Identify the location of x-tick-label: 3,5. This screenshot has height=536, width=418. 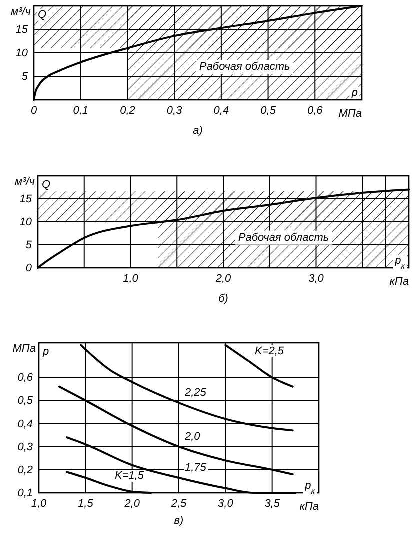
(272, 504).